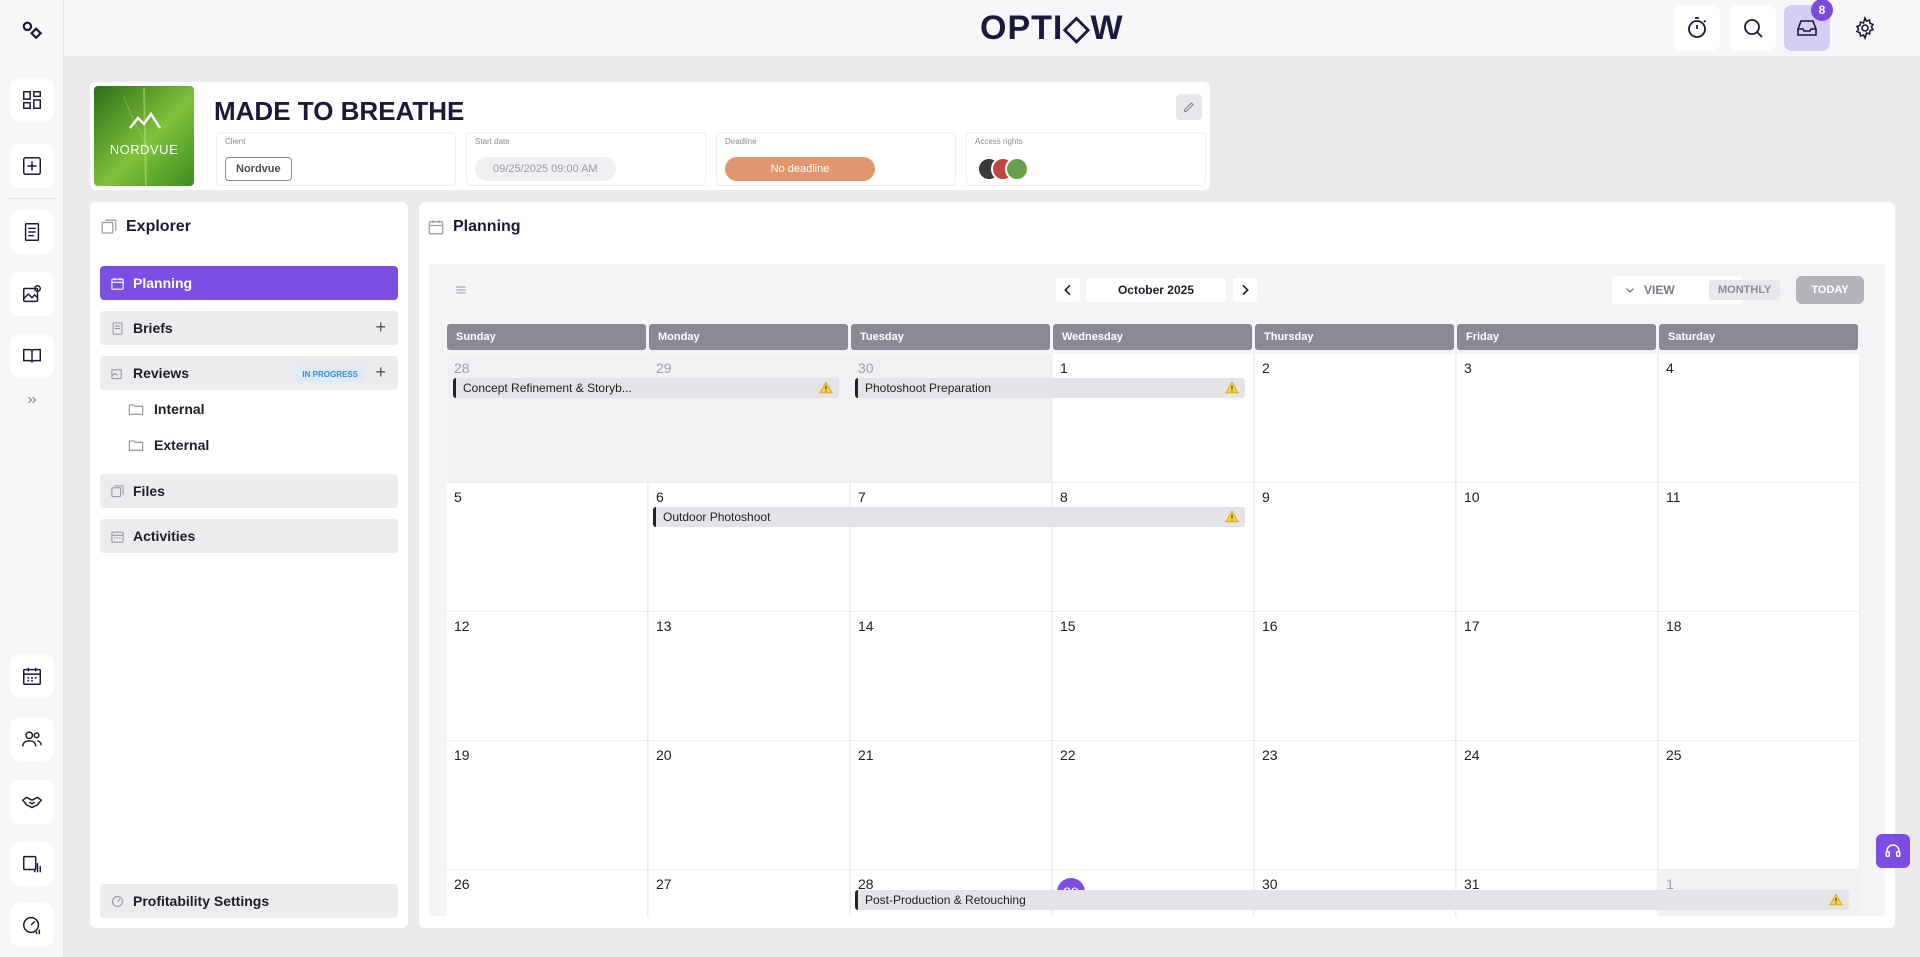 This screenshot has width=1920, height=957. I want to click on event-title: Outdoor Photoshoot, so click(717, 517).